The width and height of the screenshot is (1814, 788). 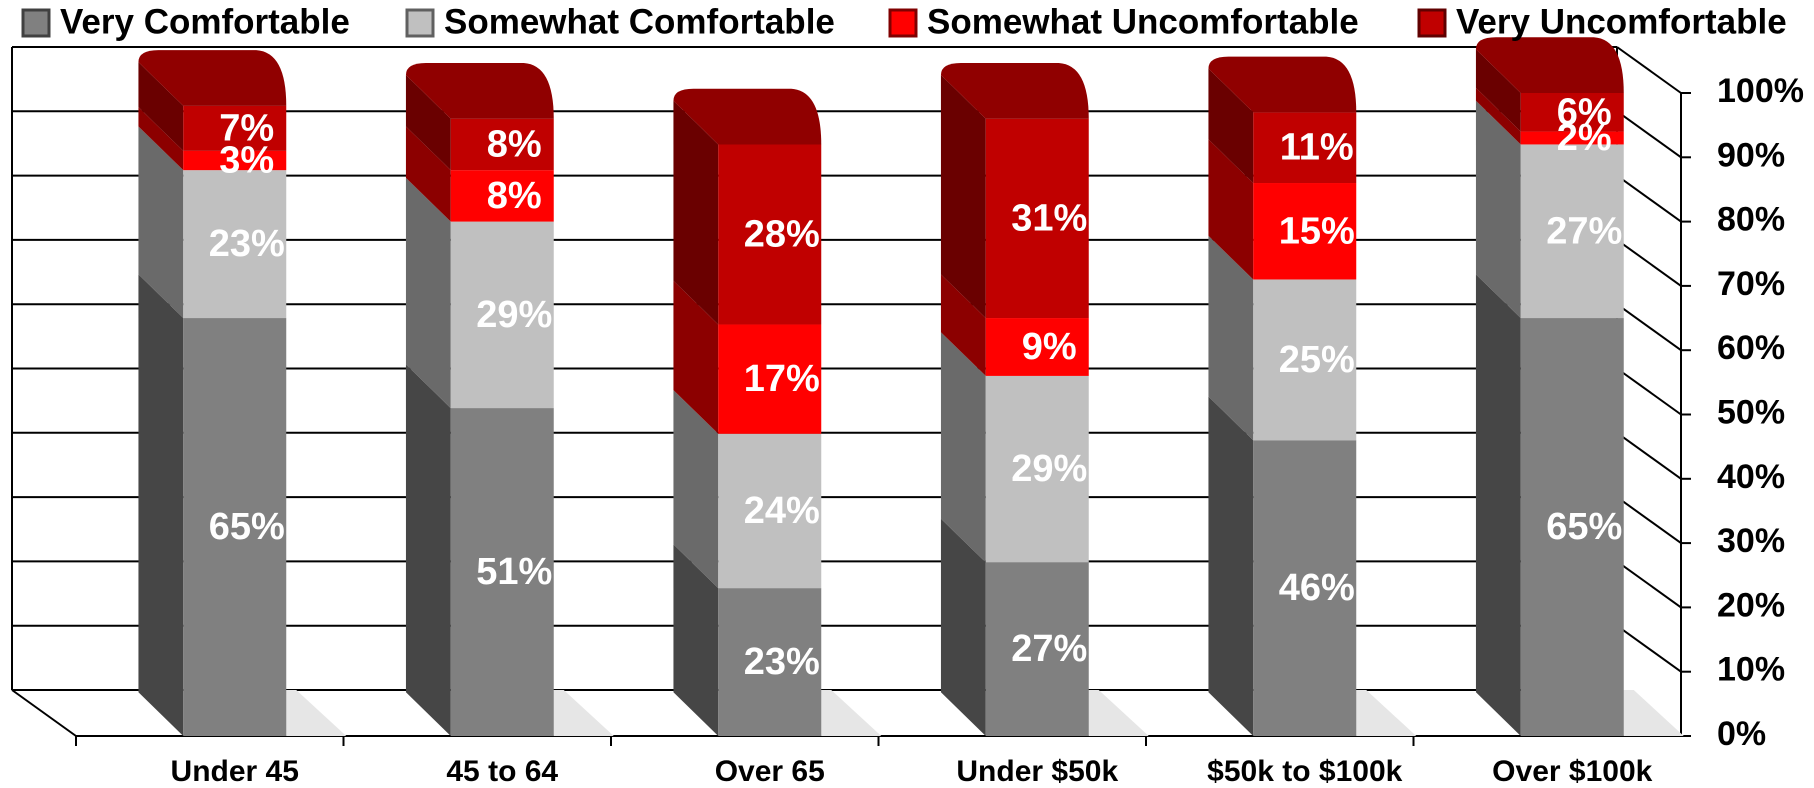 What do you see at coordinates (1621, 21) in the screenshot?
I see `legend-label: Very Uncomfortable` at bounding box center [1621, 21].